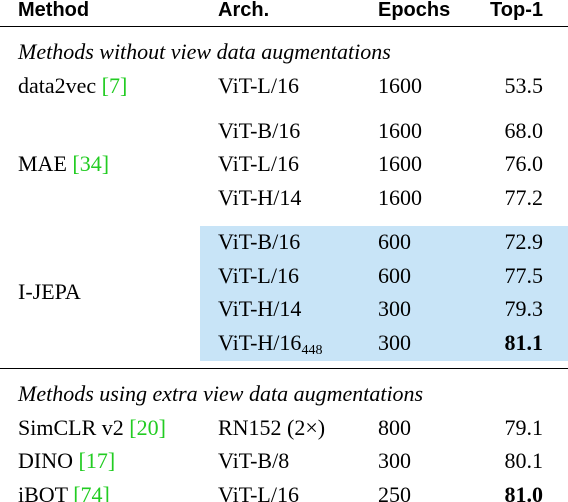  I want to click on method-name: MAE, so click(42, 163).